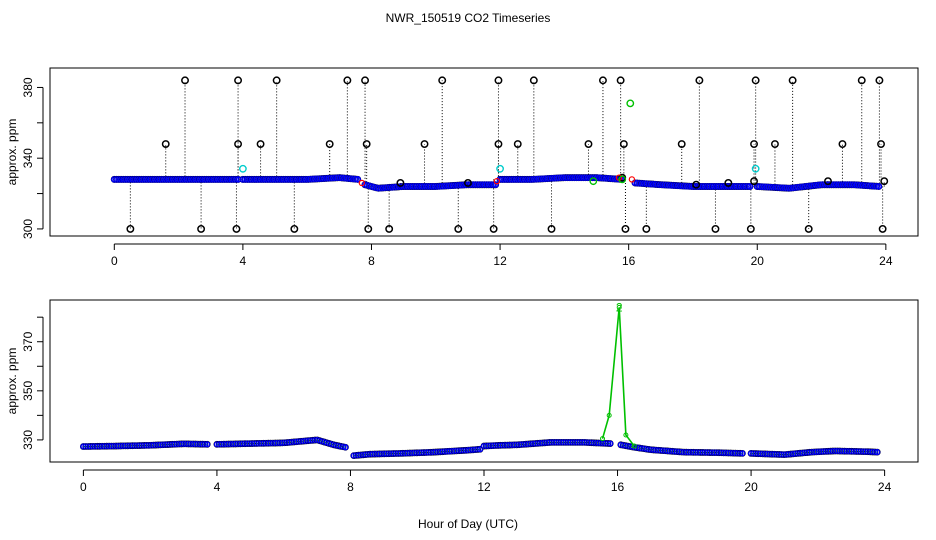 This screenshot has width=936, height=540. Describe the element at coordinates (28, 440) in the screenshot. I see `y-tick-label: 330` at that location.